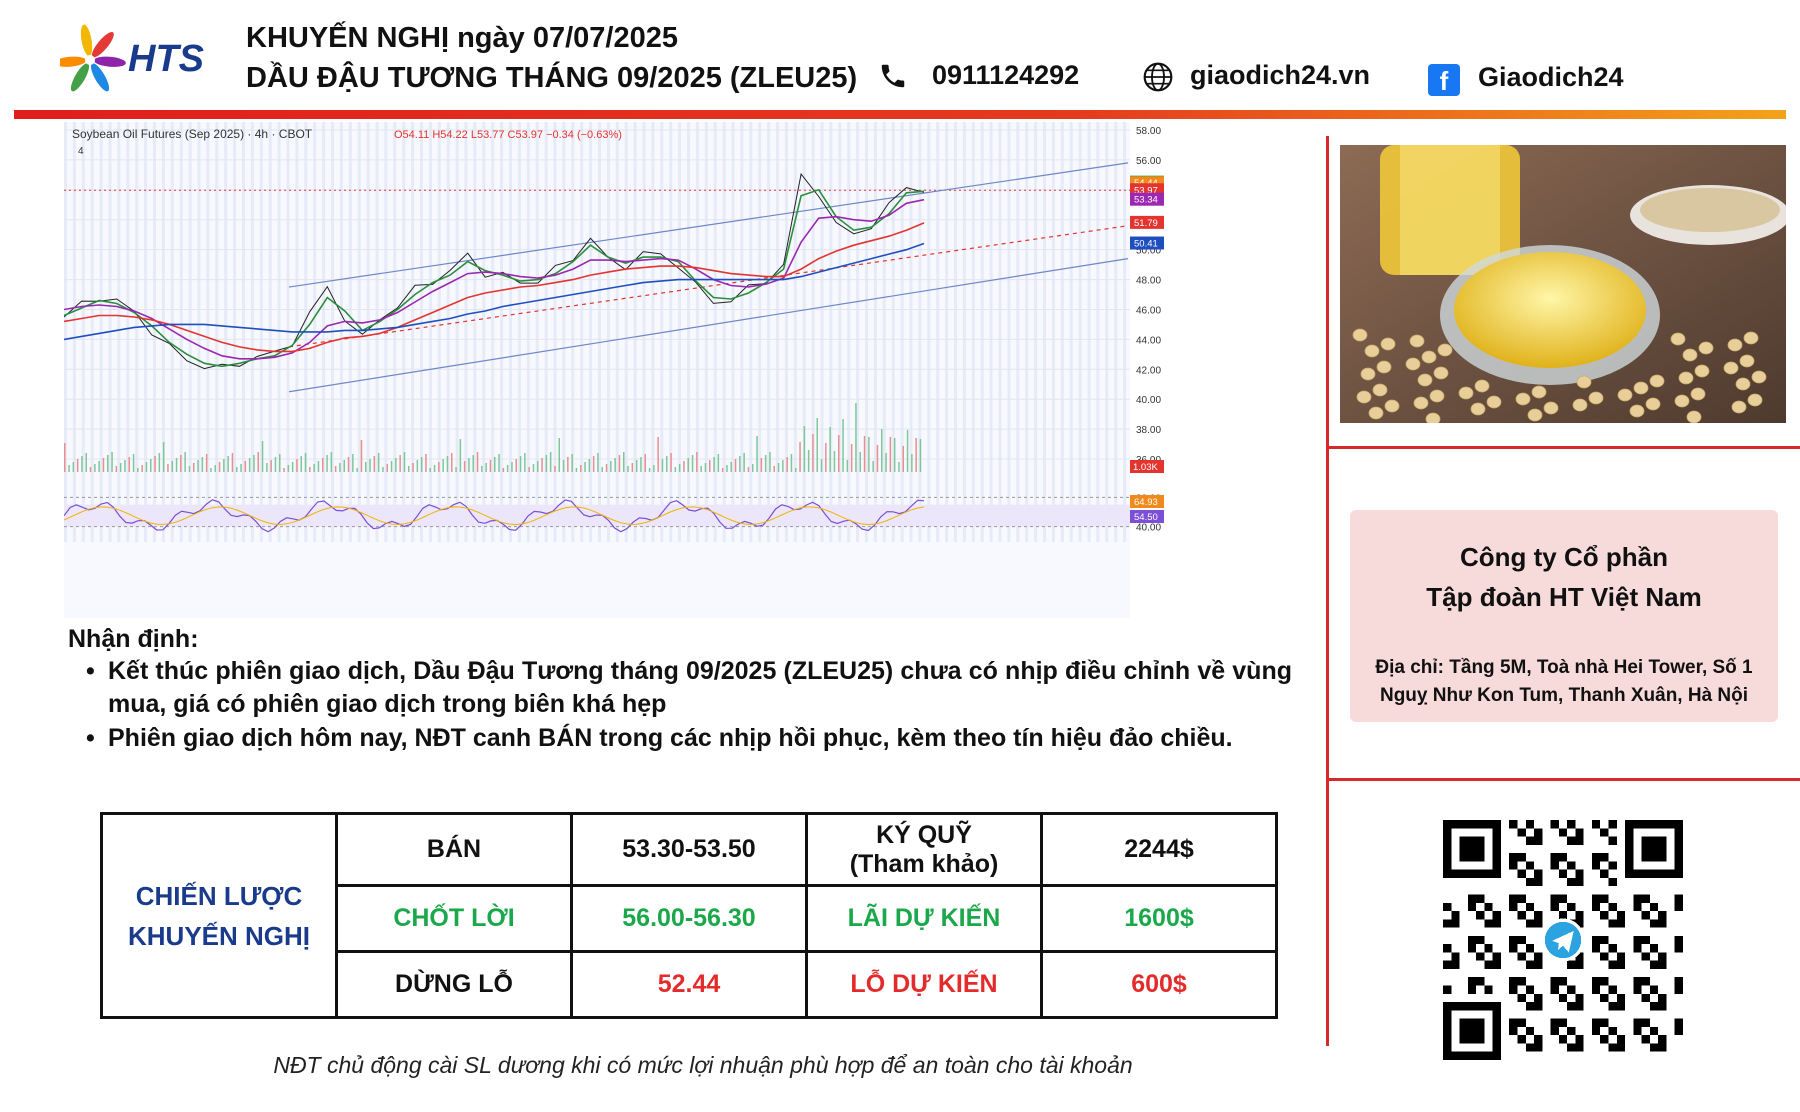 The width and height of the screenshot is (1800, 1112). Describe the element at coordinates (1148, 161) in the screenshot. I see `y-tick-label: 56.00` at that location.